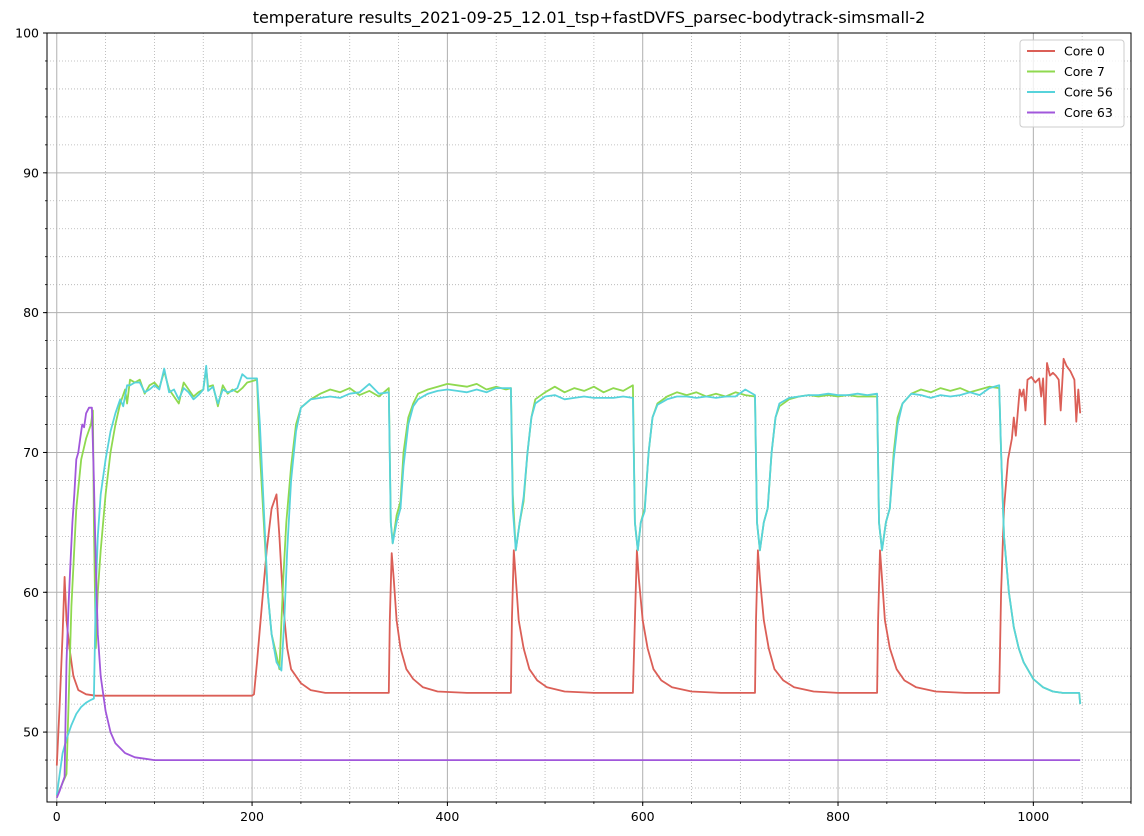 The height and width of the screenshot is (836, 1144). I want to click on legend-frame, so click(1072, 83).